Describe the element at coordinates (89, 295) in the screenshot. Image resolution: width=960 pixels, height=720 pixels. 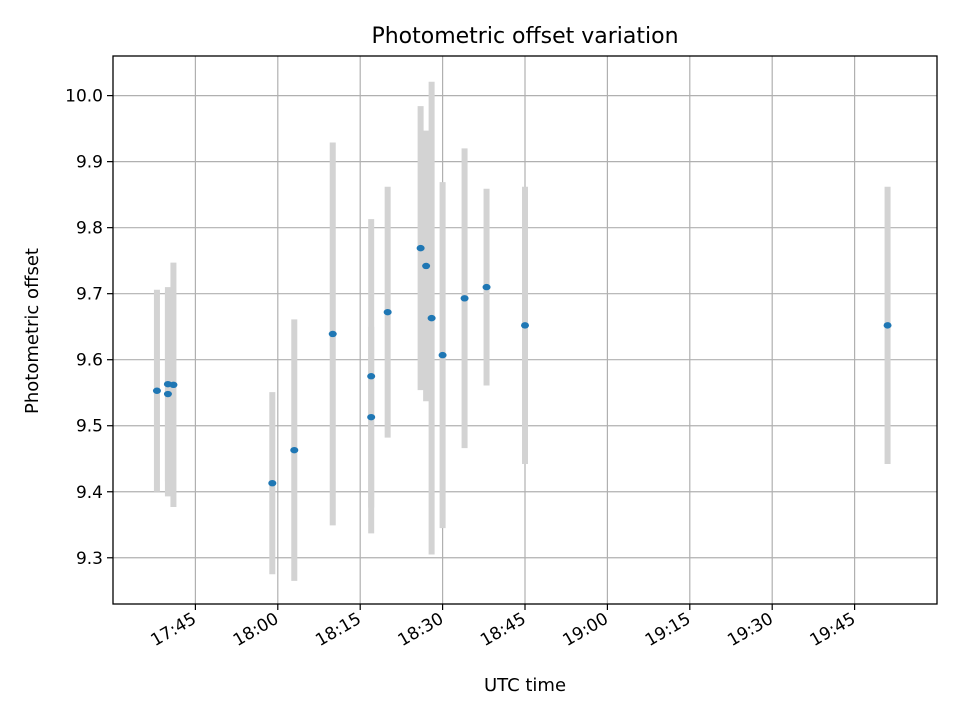
I see `y-tick-label: 9.7` at that location.